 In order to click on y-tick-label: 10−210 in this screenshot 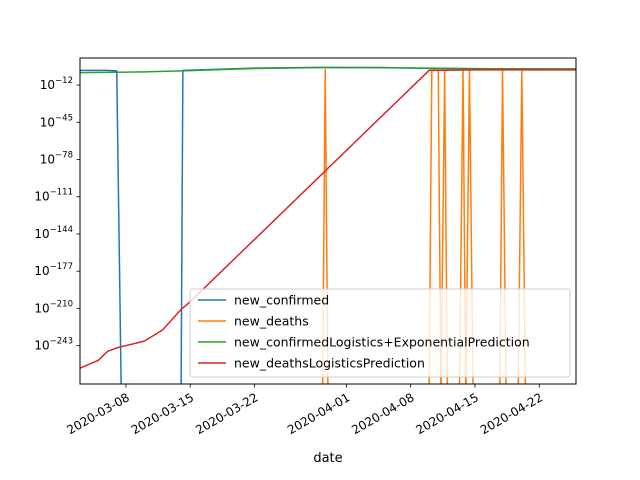, I will do `click(53, 307)`.